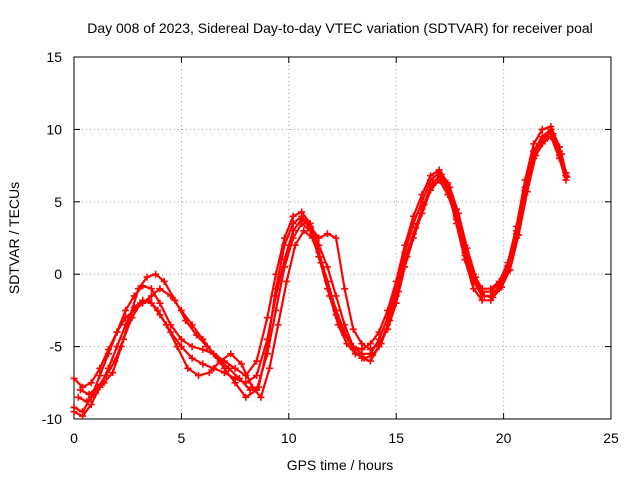 The image size is (640, 480). Describe the element at coordinates (54, 57) in the screenshot. I see `y-tick-label: 15` at that location.